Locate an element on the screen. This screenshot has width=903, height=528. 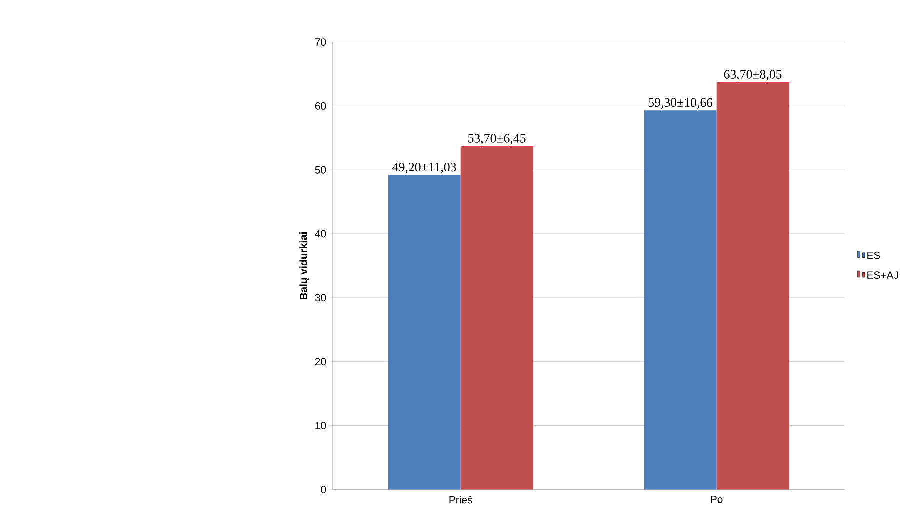
y-tick-label: 50 is located at coordinates (320, 170).